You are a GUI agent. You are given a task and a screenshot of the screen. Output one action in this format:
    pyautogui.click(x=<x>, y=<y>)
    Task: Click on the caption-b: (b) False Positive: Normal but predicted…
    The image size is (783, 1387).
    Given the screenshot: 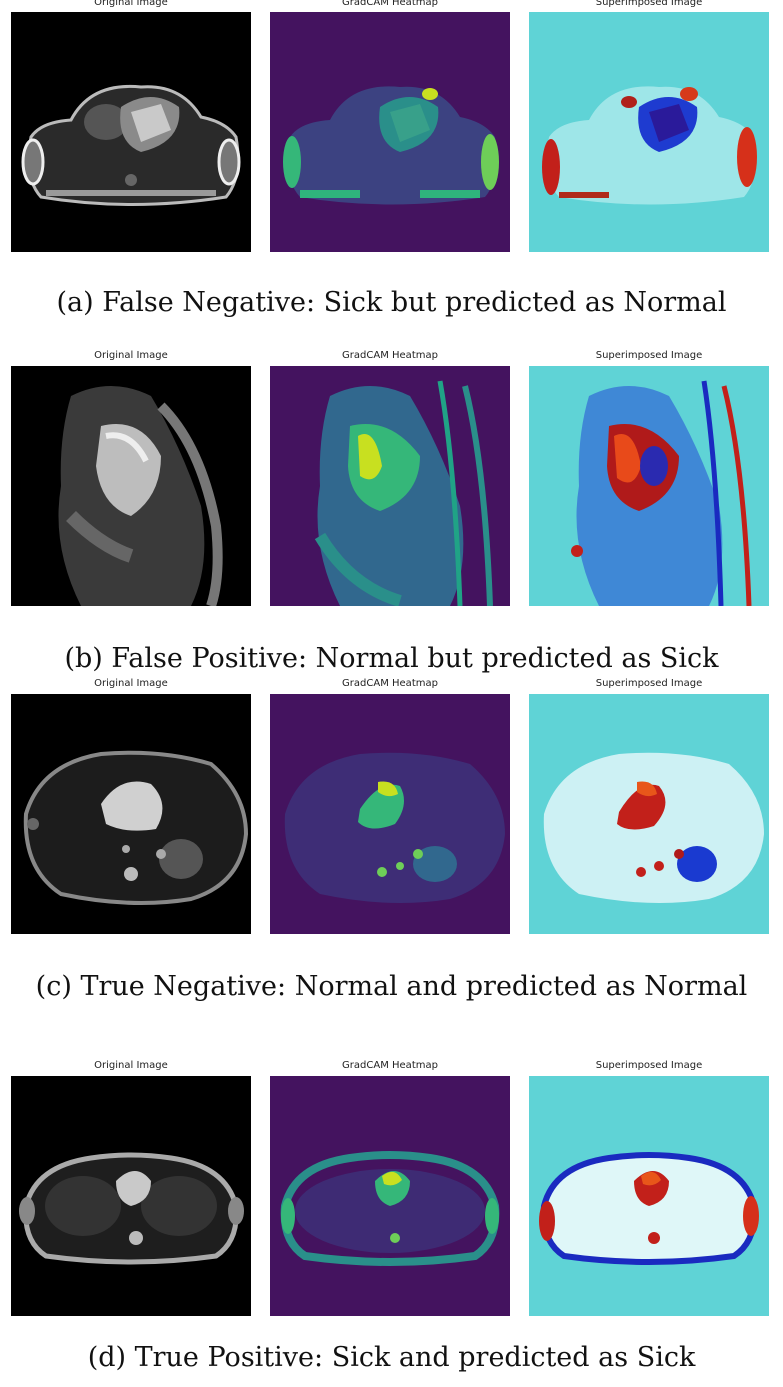 What is the action you would take?
    pyautogui.click(x=391, y=658)
    